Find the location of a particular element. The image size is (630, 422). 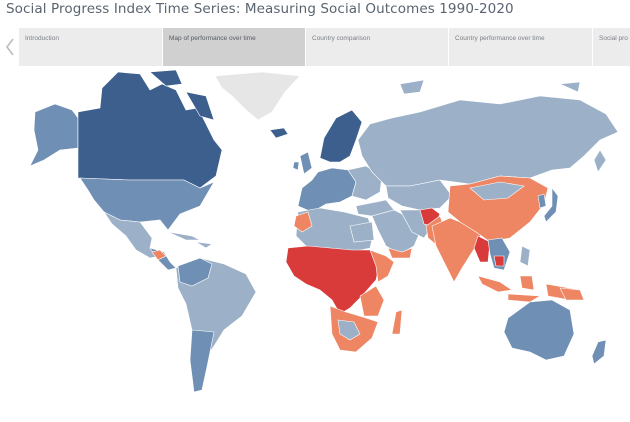

region-yemen is located at coordinates (400, 253).